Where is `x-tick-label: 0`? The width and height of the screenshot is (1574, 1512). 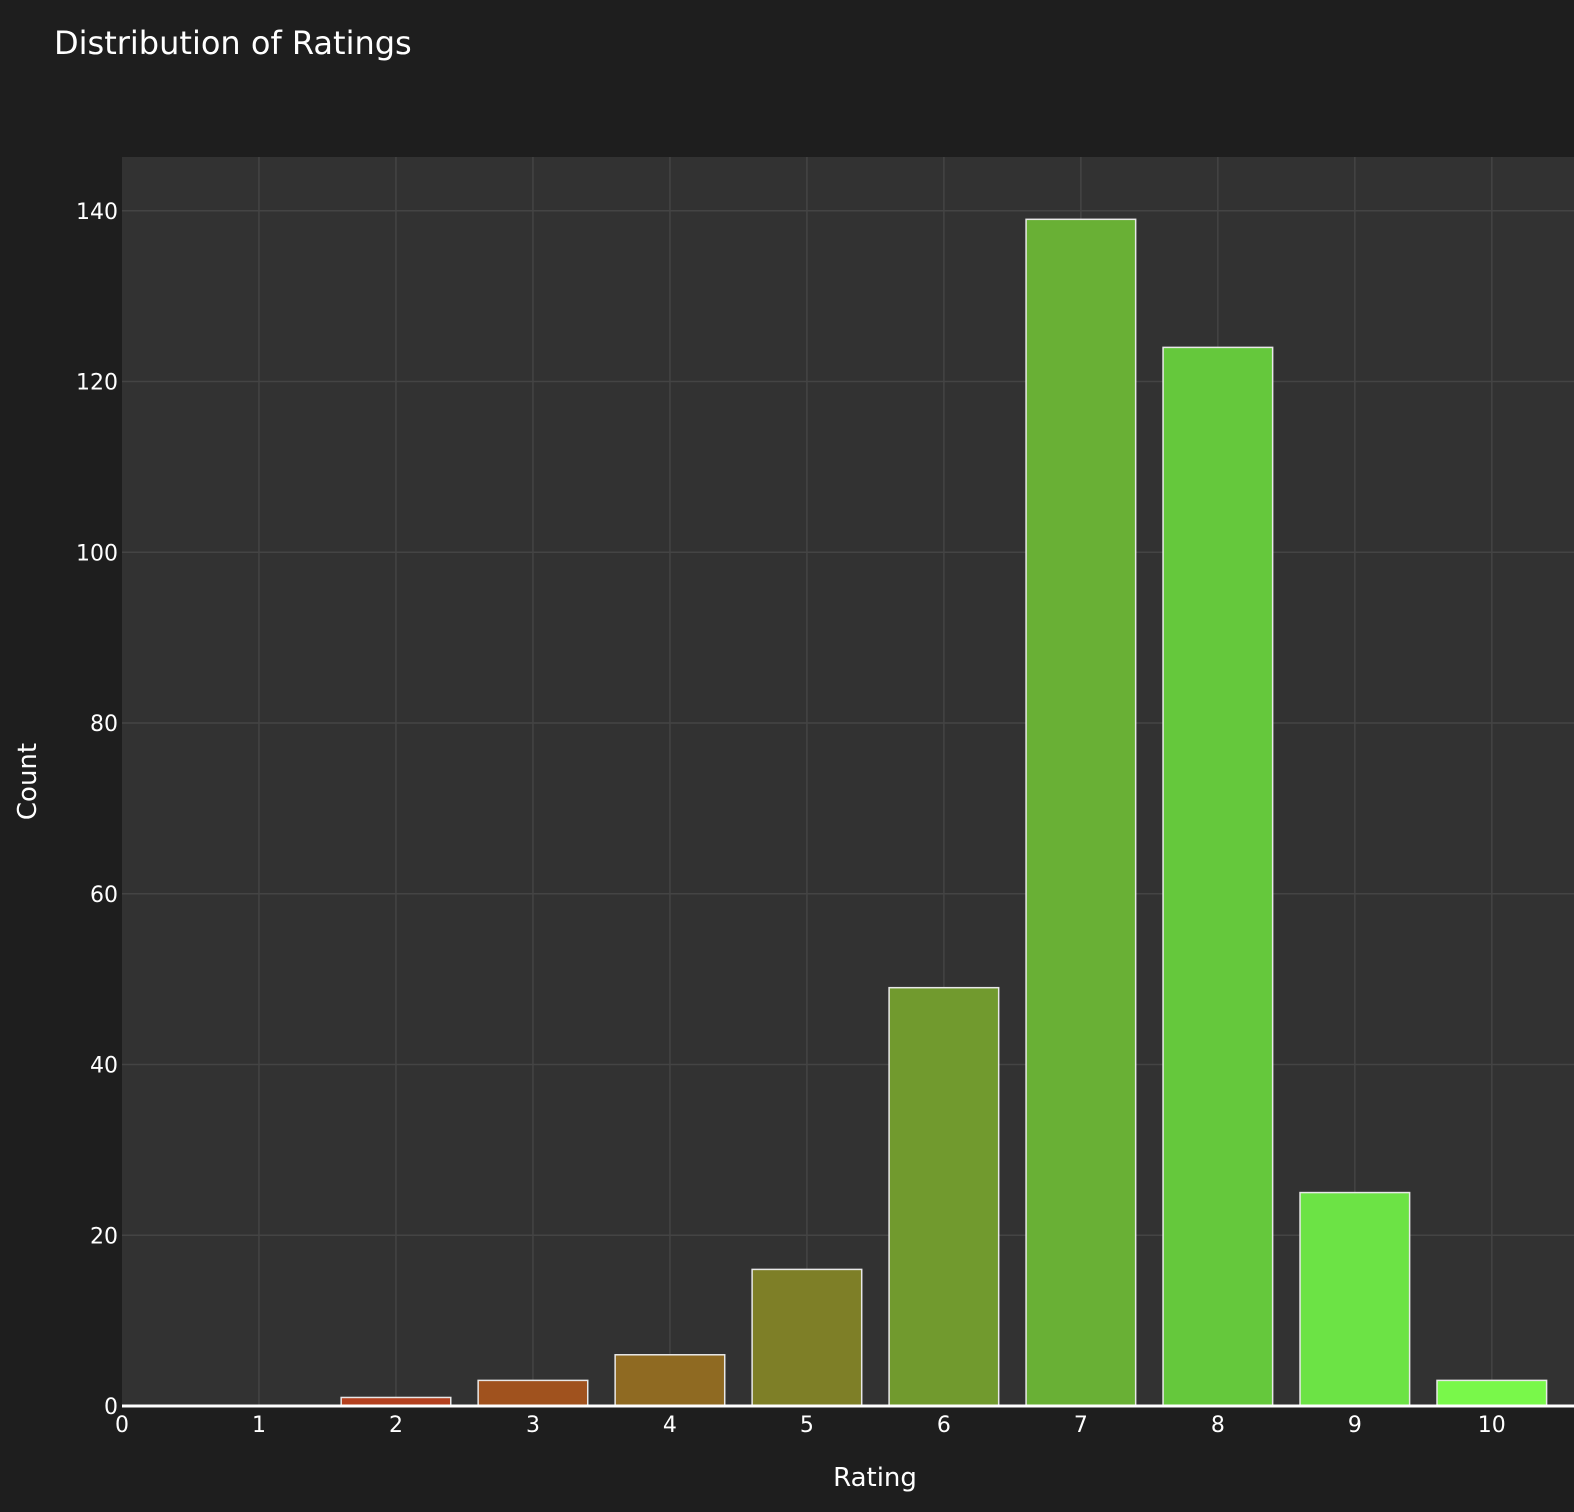
x-tick-label: 0 is located at coordinates (122, 1425).